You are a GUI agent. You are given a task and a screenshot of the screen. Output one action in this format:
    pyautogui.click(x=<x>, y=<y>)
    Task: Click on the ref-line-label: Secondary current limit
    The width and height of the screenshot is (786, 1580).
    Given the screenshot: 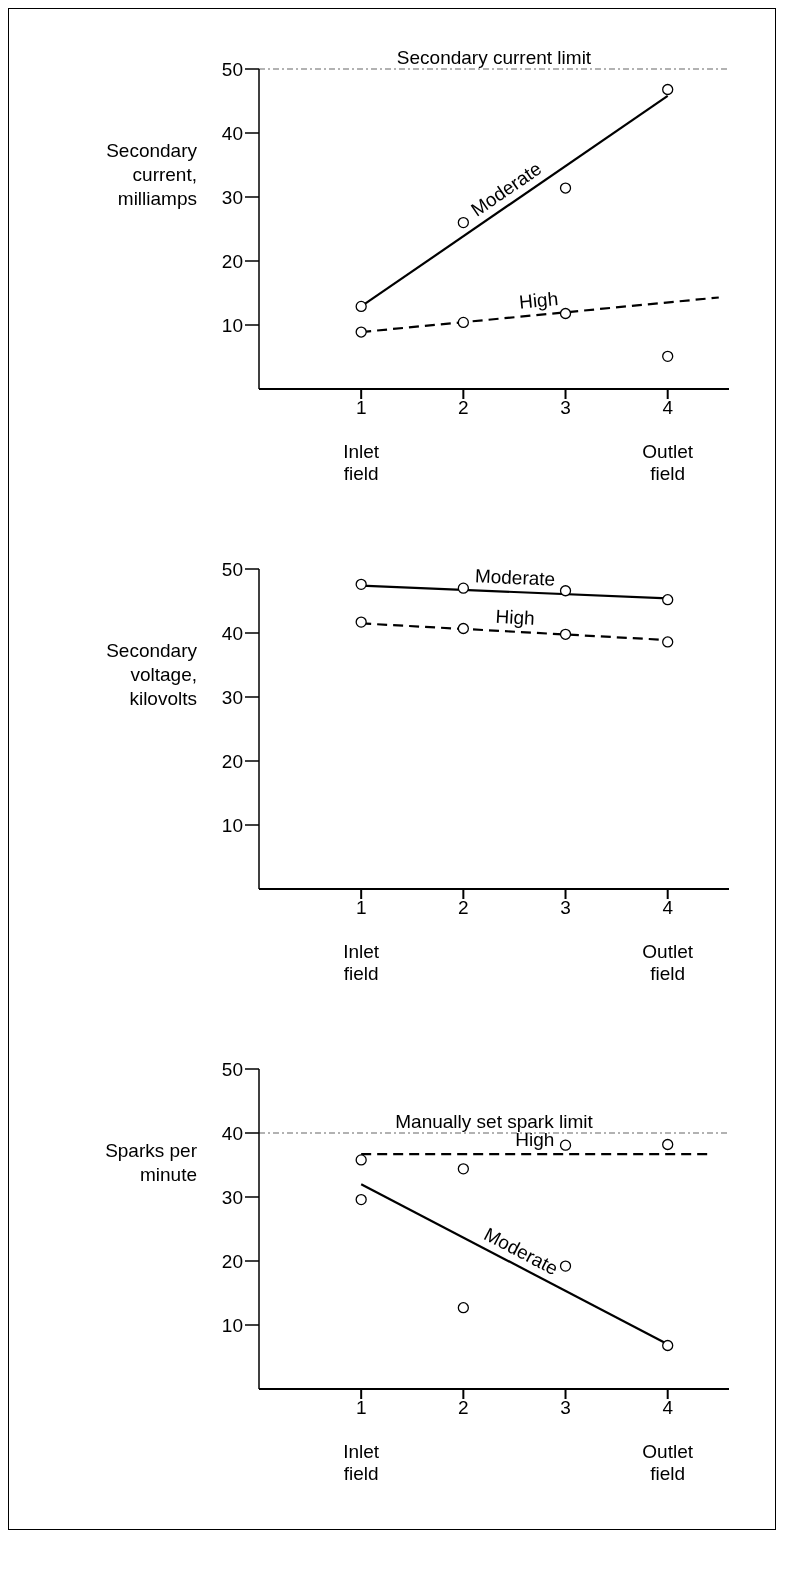 What is the action you would take?
    pyautogui.click(x=494, y=57)
    